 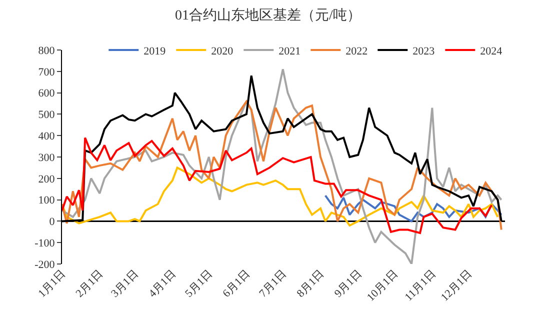 I want to click on y-tick-label: 400, so click(x=47, y=136).